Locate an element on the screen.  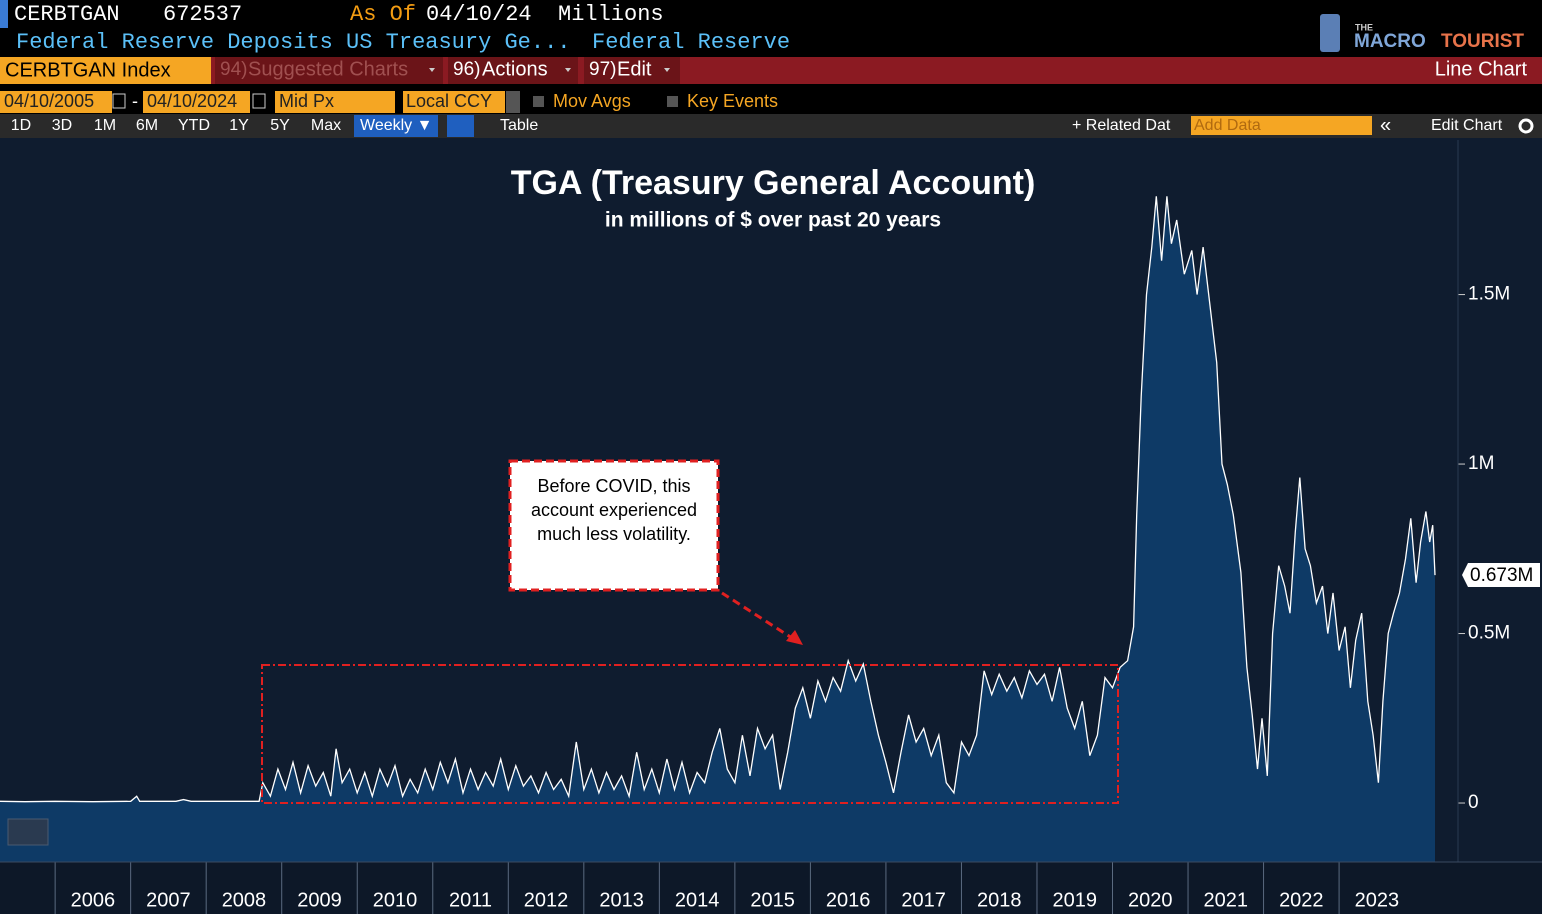
end-date: 04/10/2024 is located at coordinates (192, 101).